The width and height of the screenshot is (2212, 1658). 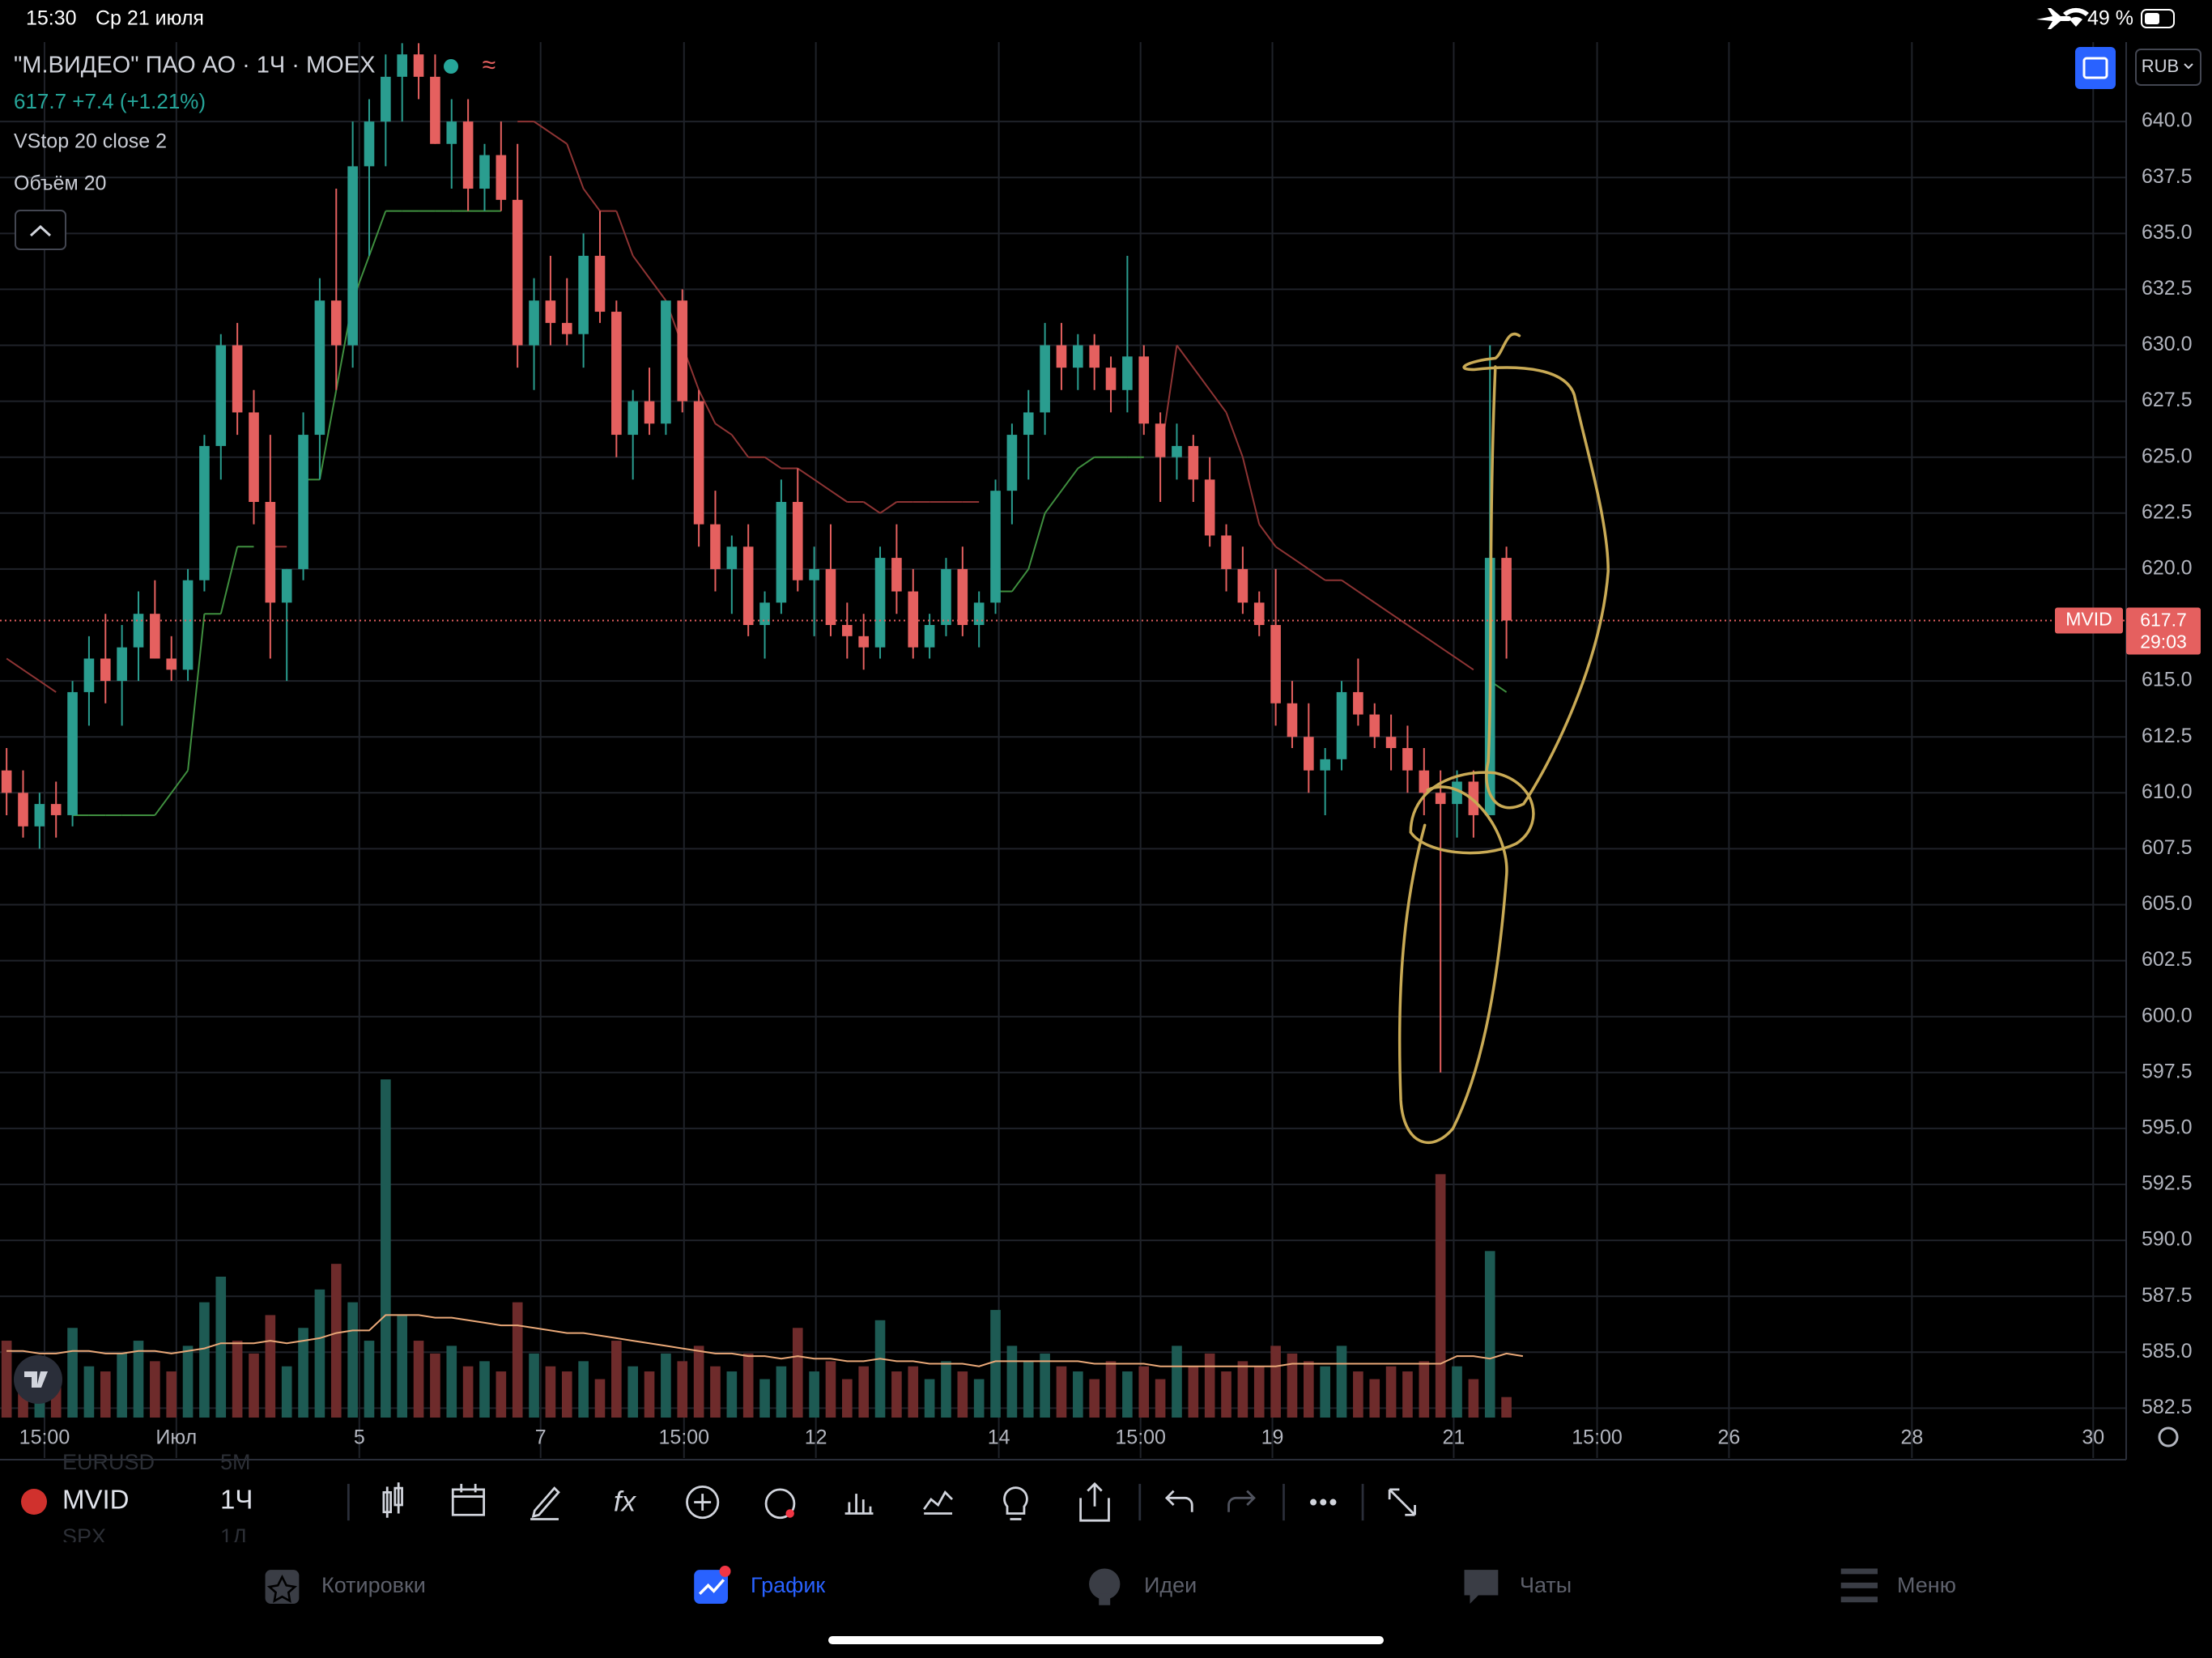 I want to click on tool-compare, so click(x=939, y=1502).